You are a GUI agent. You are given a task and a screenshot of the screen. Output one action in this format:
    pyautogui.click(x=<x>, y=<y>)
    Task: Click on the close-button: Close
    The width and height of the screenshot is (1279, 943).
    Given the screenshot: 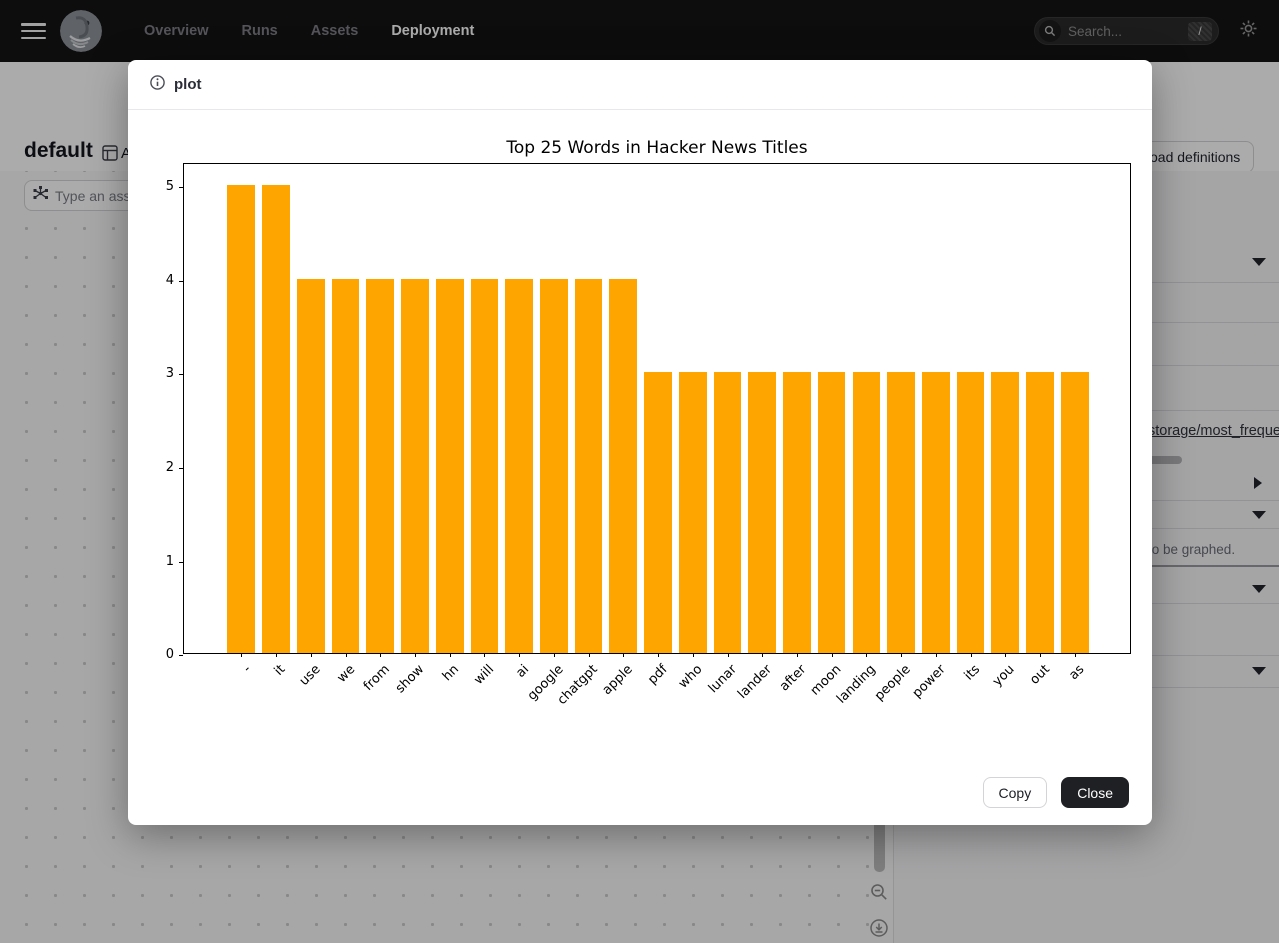 What is the action you would take?
    pyautogui.click(x=1095, y=792)
    